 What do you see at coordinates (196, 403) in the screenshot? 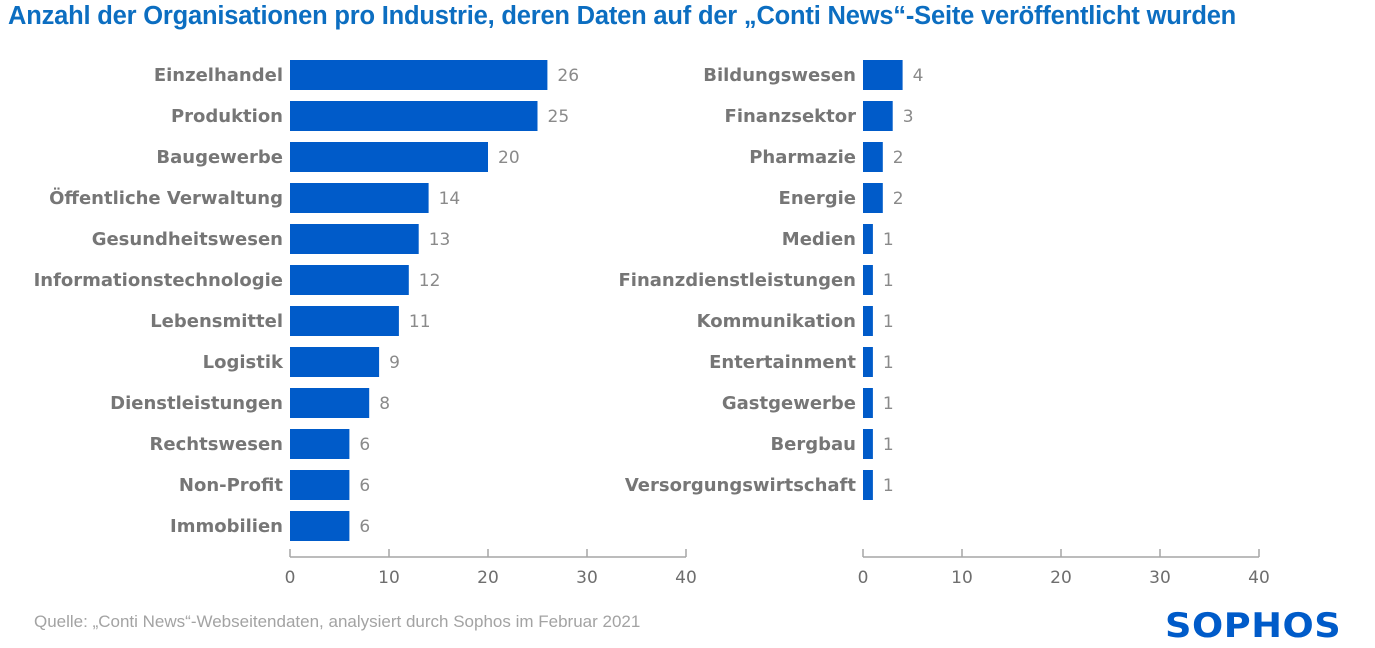
I see `category-label: Dienstleistungen` at bounding box center [196, 403].